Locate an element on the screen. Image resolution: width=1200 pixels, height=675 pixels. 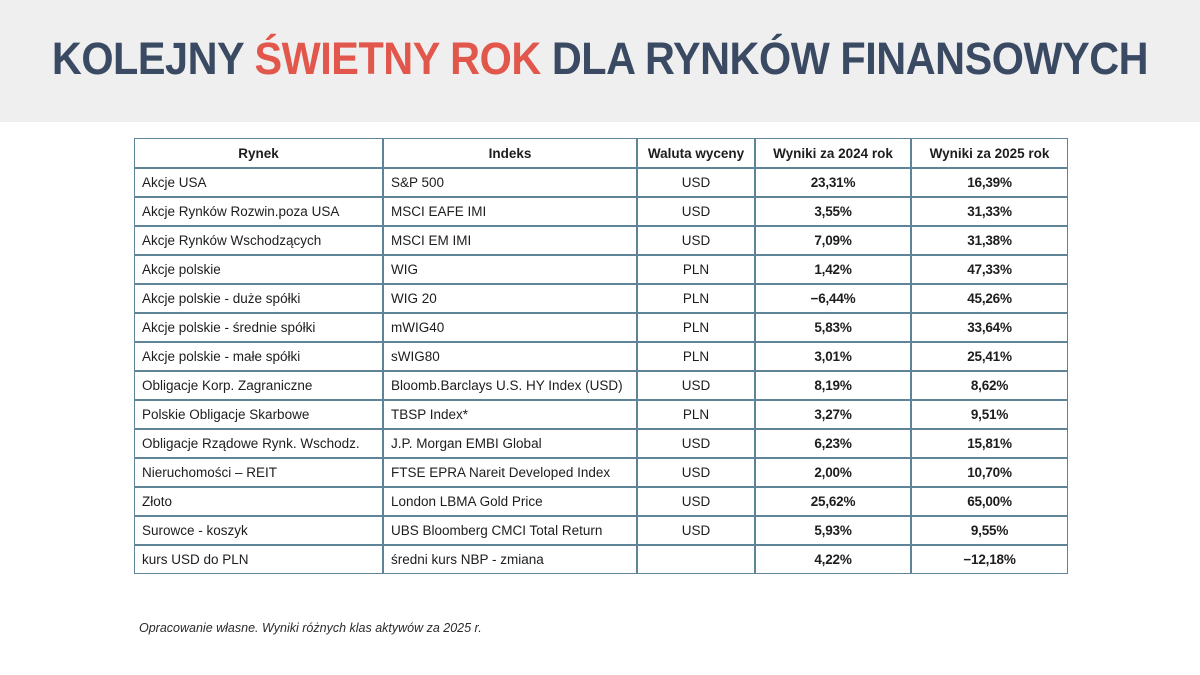
column-header-market: Rynek is located at coordinates (258, 153).